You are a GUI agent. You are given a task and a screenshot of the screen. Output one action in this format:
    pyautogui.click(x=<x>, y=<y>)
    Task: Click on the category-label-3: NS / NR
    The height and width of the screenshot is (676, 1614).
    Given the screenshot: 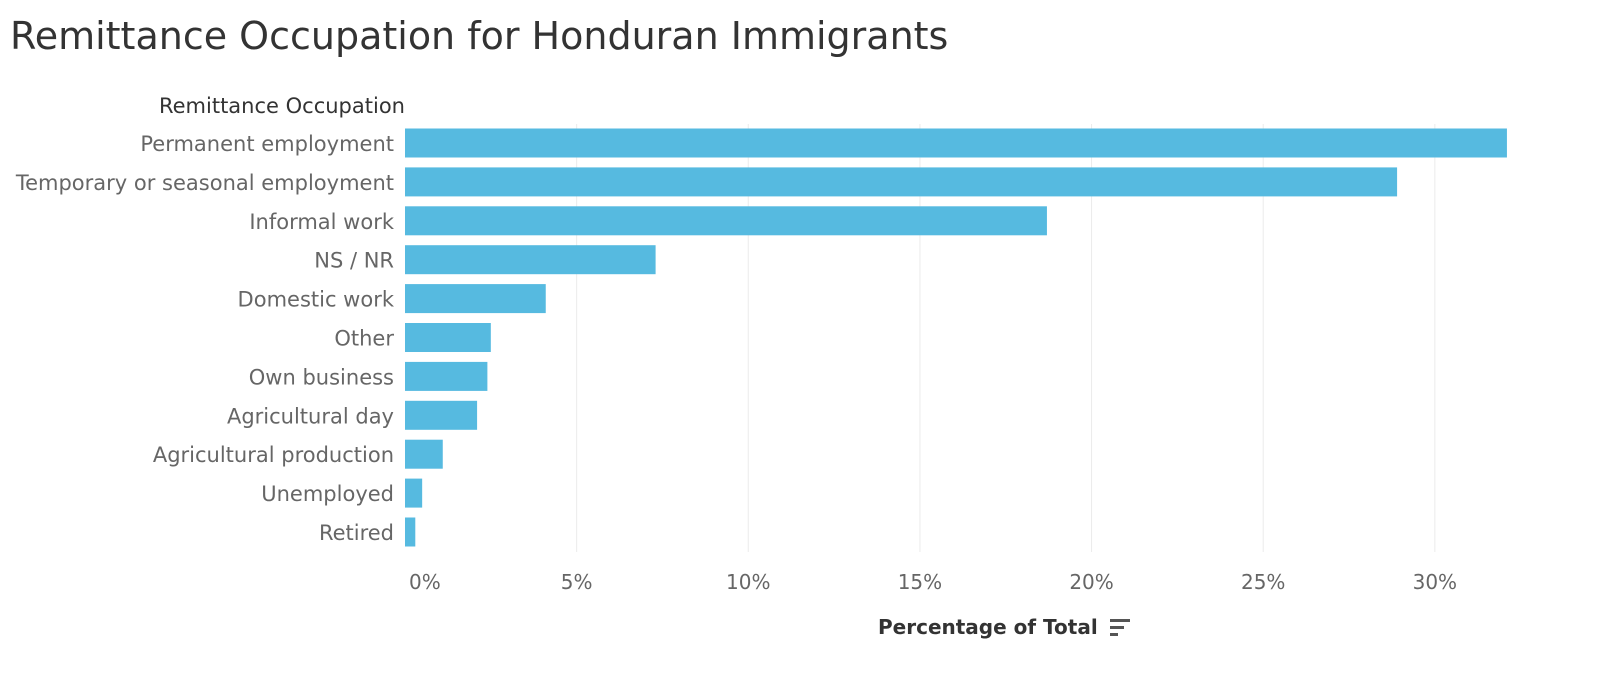 What is the action you would take?
    pyautogui.click(x=354, y=261)
    